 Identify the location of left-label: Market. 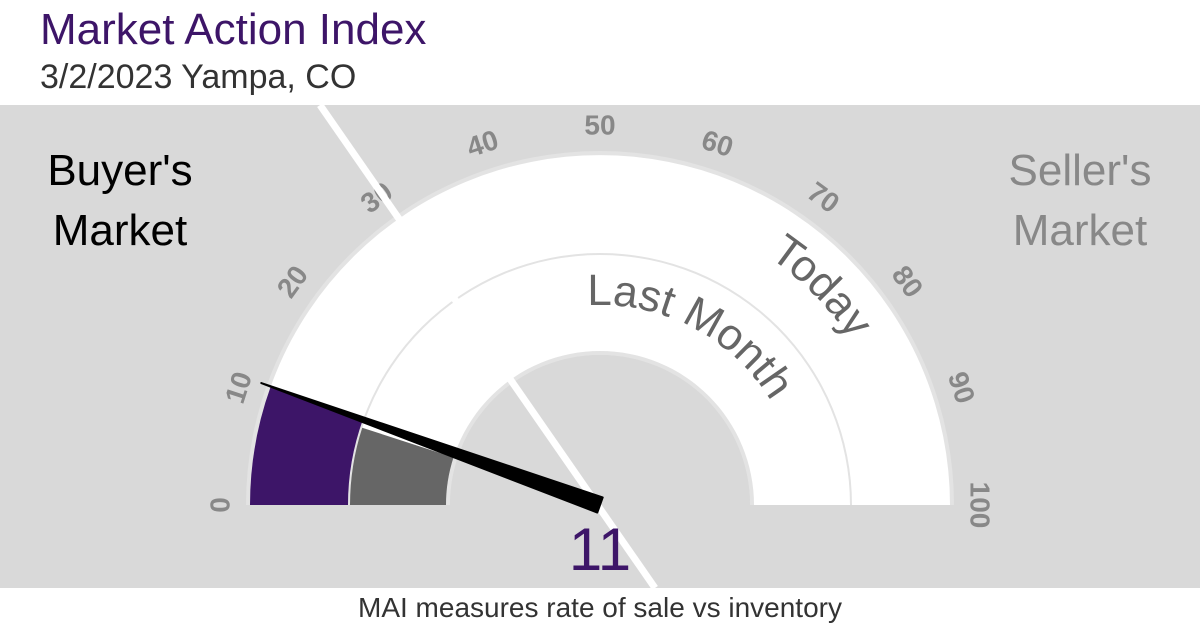
(120, 230).